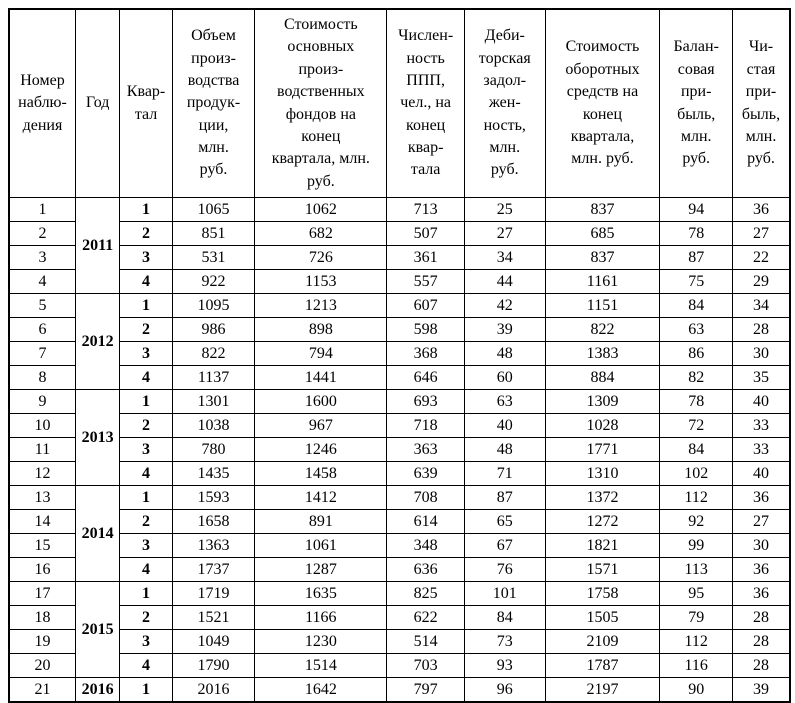  I want to click on fixed_assets-cell: 891, so click(321, 521).